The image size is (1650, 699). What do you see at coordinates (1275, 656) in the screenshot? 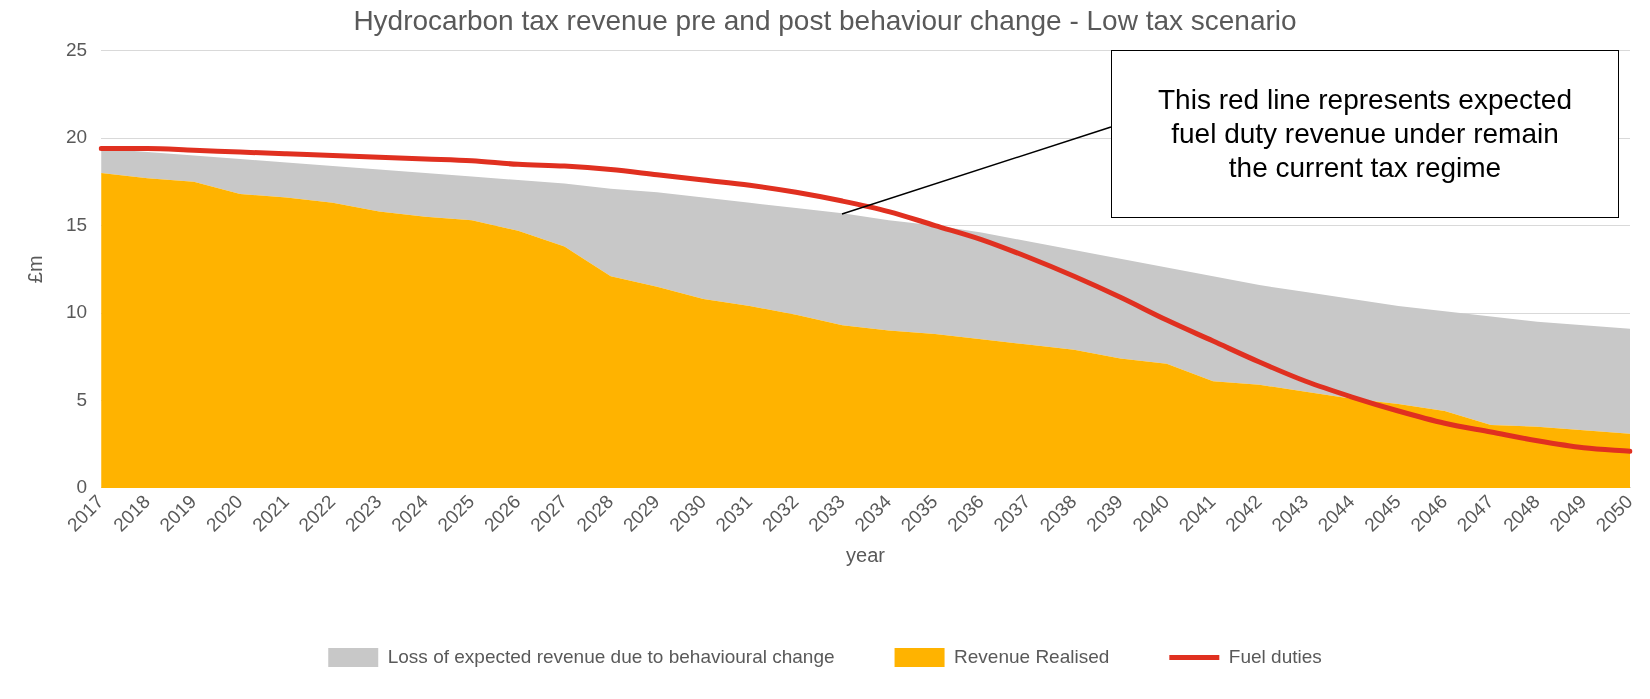
I see `legend-label: Fuel duties` at bounding box center [1275, 656].